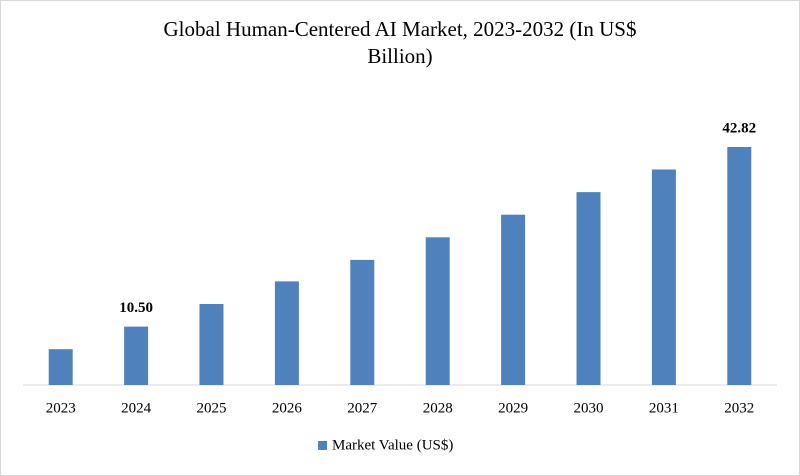 The height and width of the screenshot is (476, 800). Describe the element at coordinates (61, 408) in the screenshot. I see `x-tick-label: 2023` at that location.